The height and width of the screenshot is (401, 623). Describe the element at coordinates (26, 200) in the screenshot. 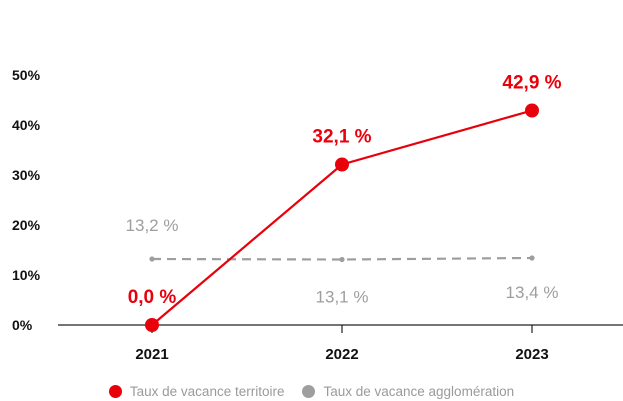

I see `y-axis: 0% 10% 20% 30% 40% 50%` at that location.